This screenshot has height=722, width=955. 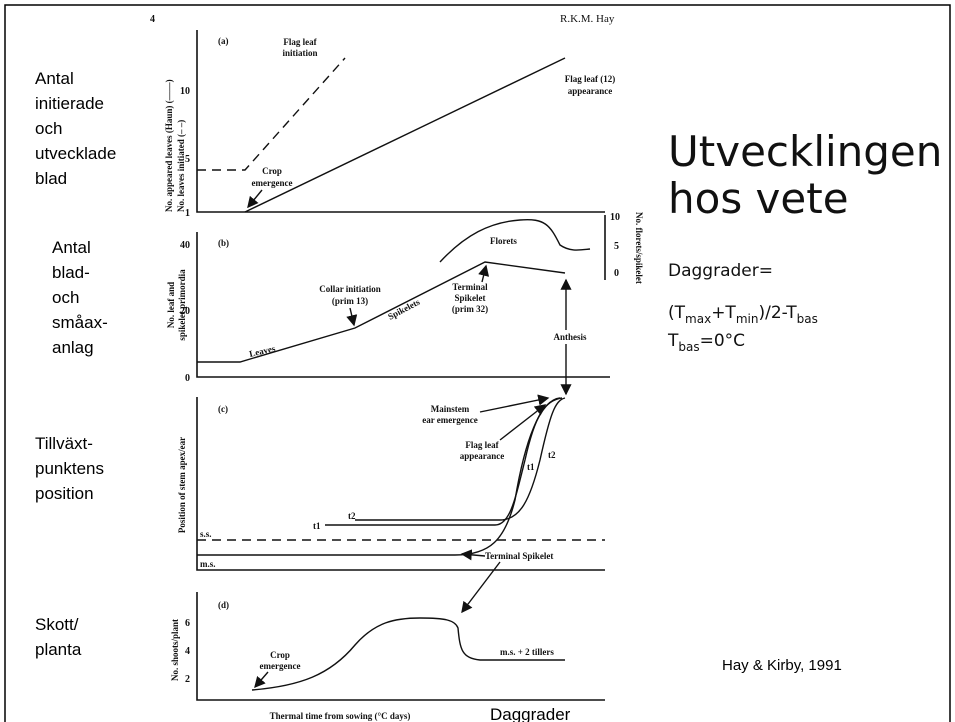 I want to click on x-axis-title: Thermal time from sowing (°C days), so click(x=340, y=716).